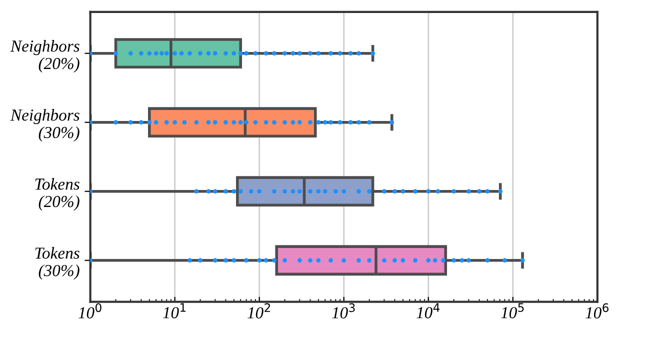 The height and width of the screenshot is (341, 669). Describe the element at coordinates (90, 310) in the screenshot. I see `x-tick-label: 10$^{0}$` at that location.